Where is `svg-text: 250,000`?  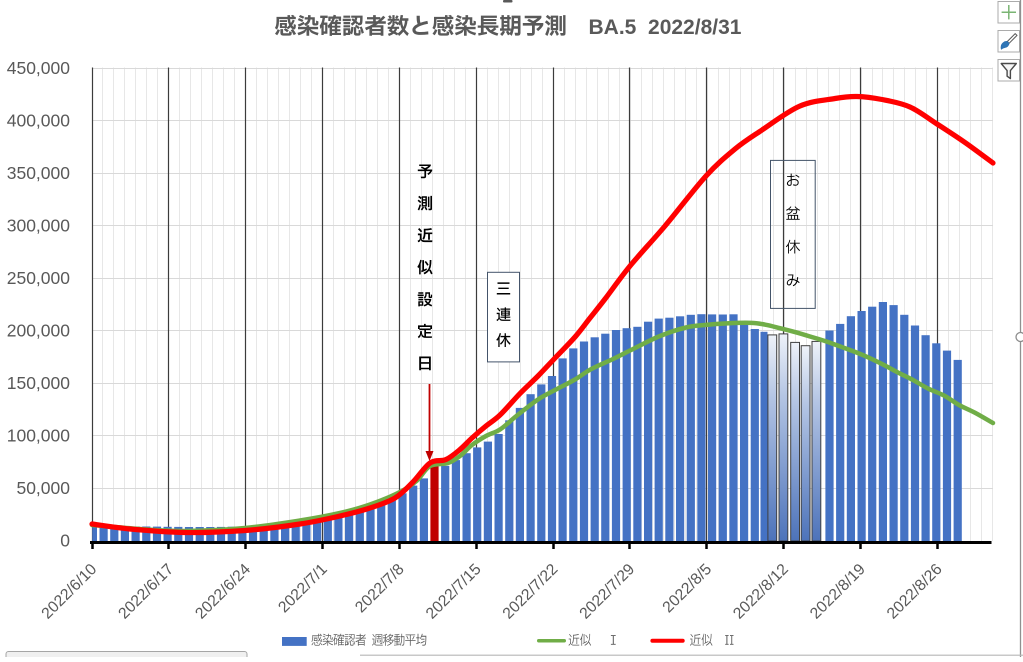
svg-text: 250,000 is located at coordinates (39, 278).